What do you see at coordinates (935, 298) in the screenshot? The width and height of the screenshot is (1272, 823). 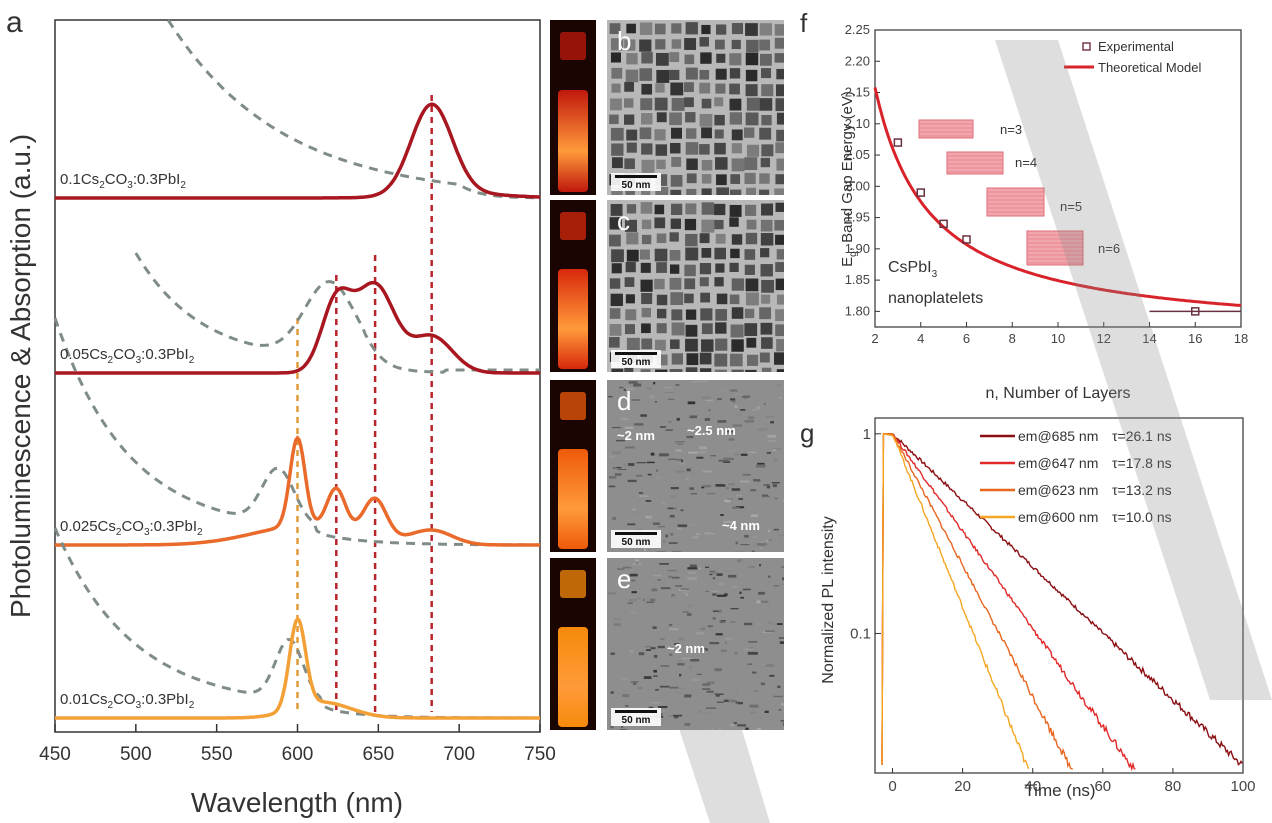 I see `material-label-line2: nanoplatelets` at bounding box center [935, 298].